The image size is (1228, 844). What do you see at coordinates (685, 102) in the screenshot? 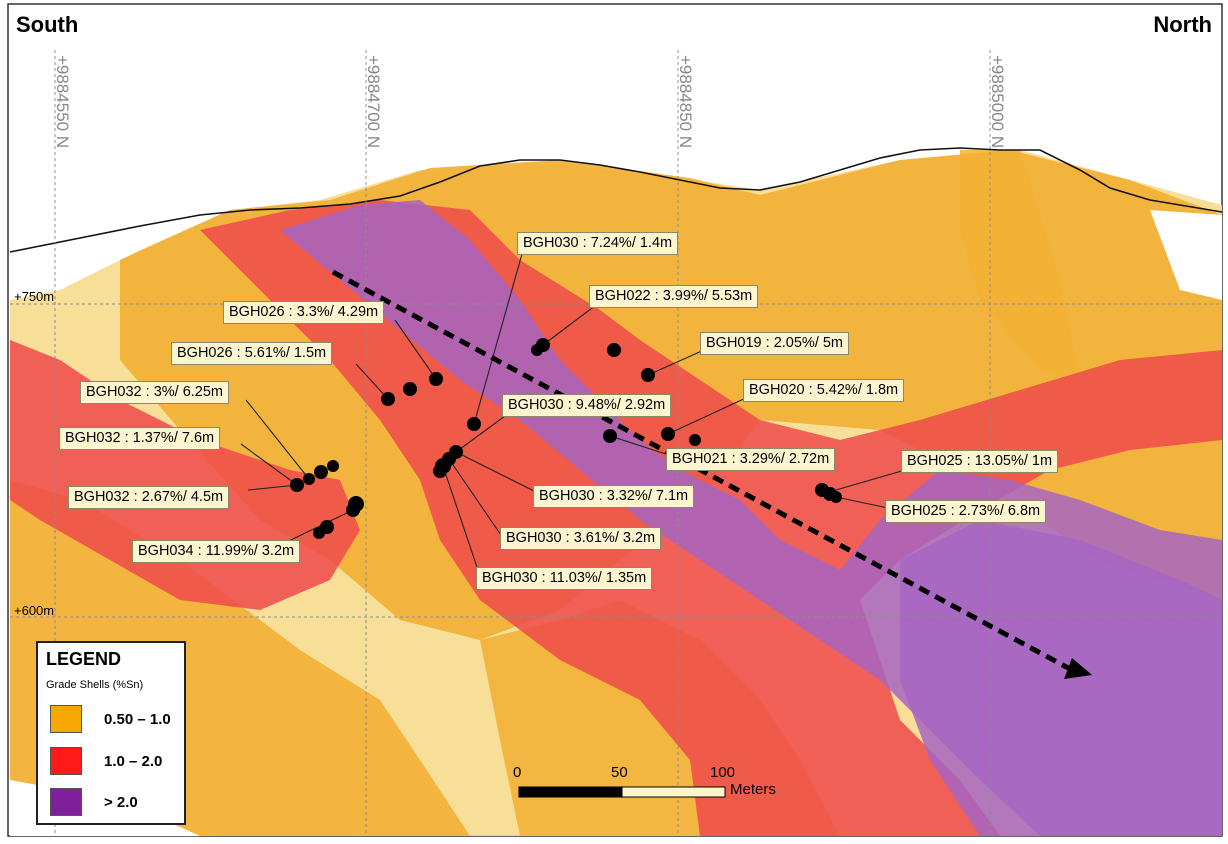
I see `northing-label: +9884850 N` at bounding box center [685, 102].